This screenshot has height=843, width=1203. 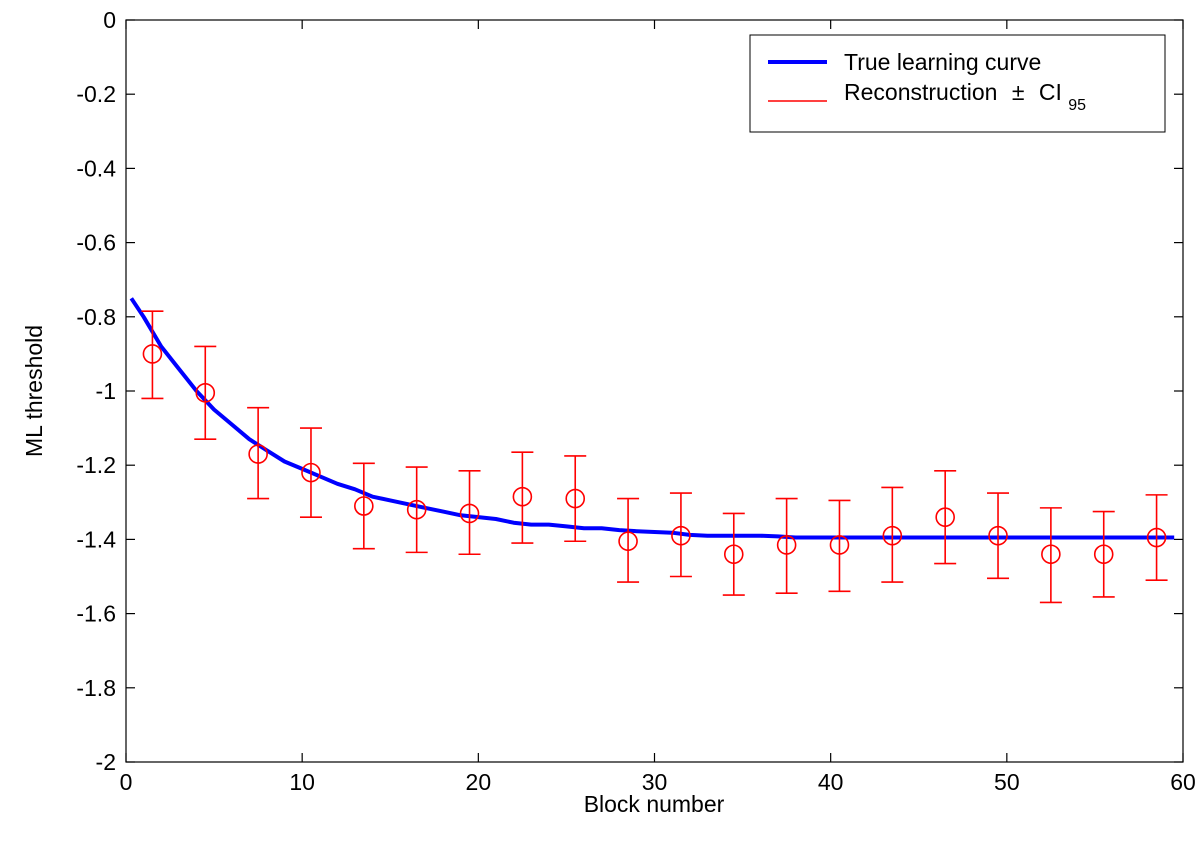 What do you see at coordinates (302, 782) in the screenshot?
I see `x-tick-label: 10` at bounding box center [302, 782].